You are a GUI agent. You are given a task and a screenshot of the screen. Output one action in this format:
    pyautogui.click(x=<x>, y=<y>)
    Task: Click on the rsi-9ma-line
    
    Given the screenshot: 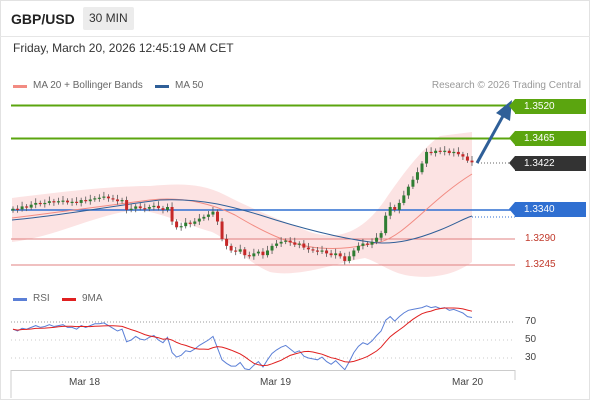 What is the action you would take?
    pyautogui.click(x=242, y=337)
    